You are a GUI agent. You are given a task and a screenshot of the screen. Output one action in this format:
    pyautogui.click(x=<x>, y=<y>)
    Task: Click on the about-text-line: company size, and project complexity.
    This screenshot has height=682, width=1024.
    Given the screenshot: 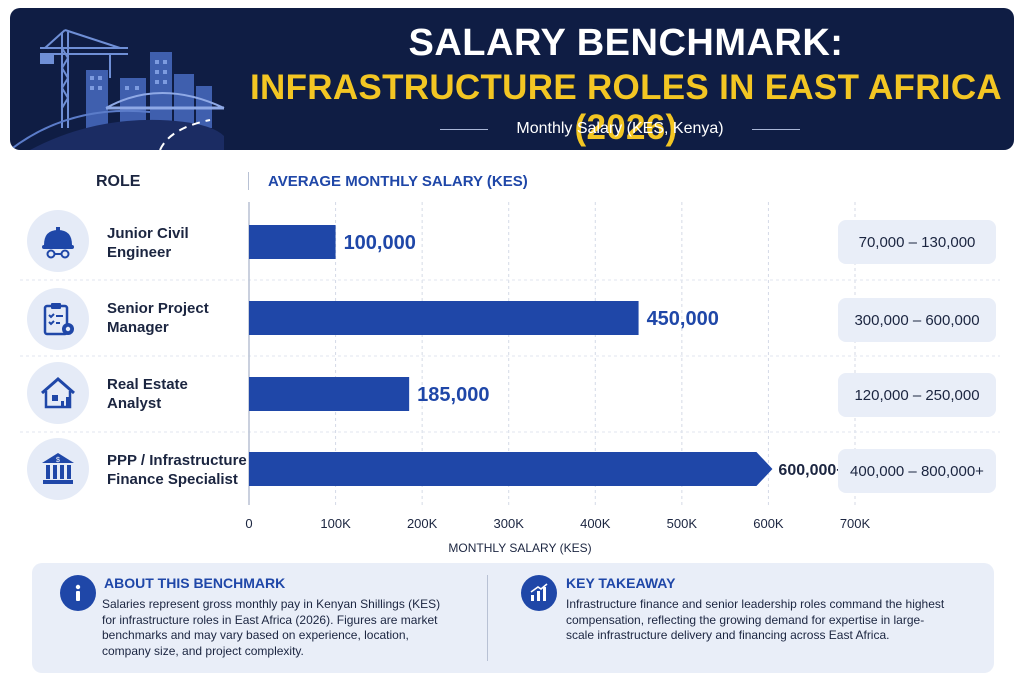 What is the action you would take?
    pyautogui.click(x=203, y=650)
    